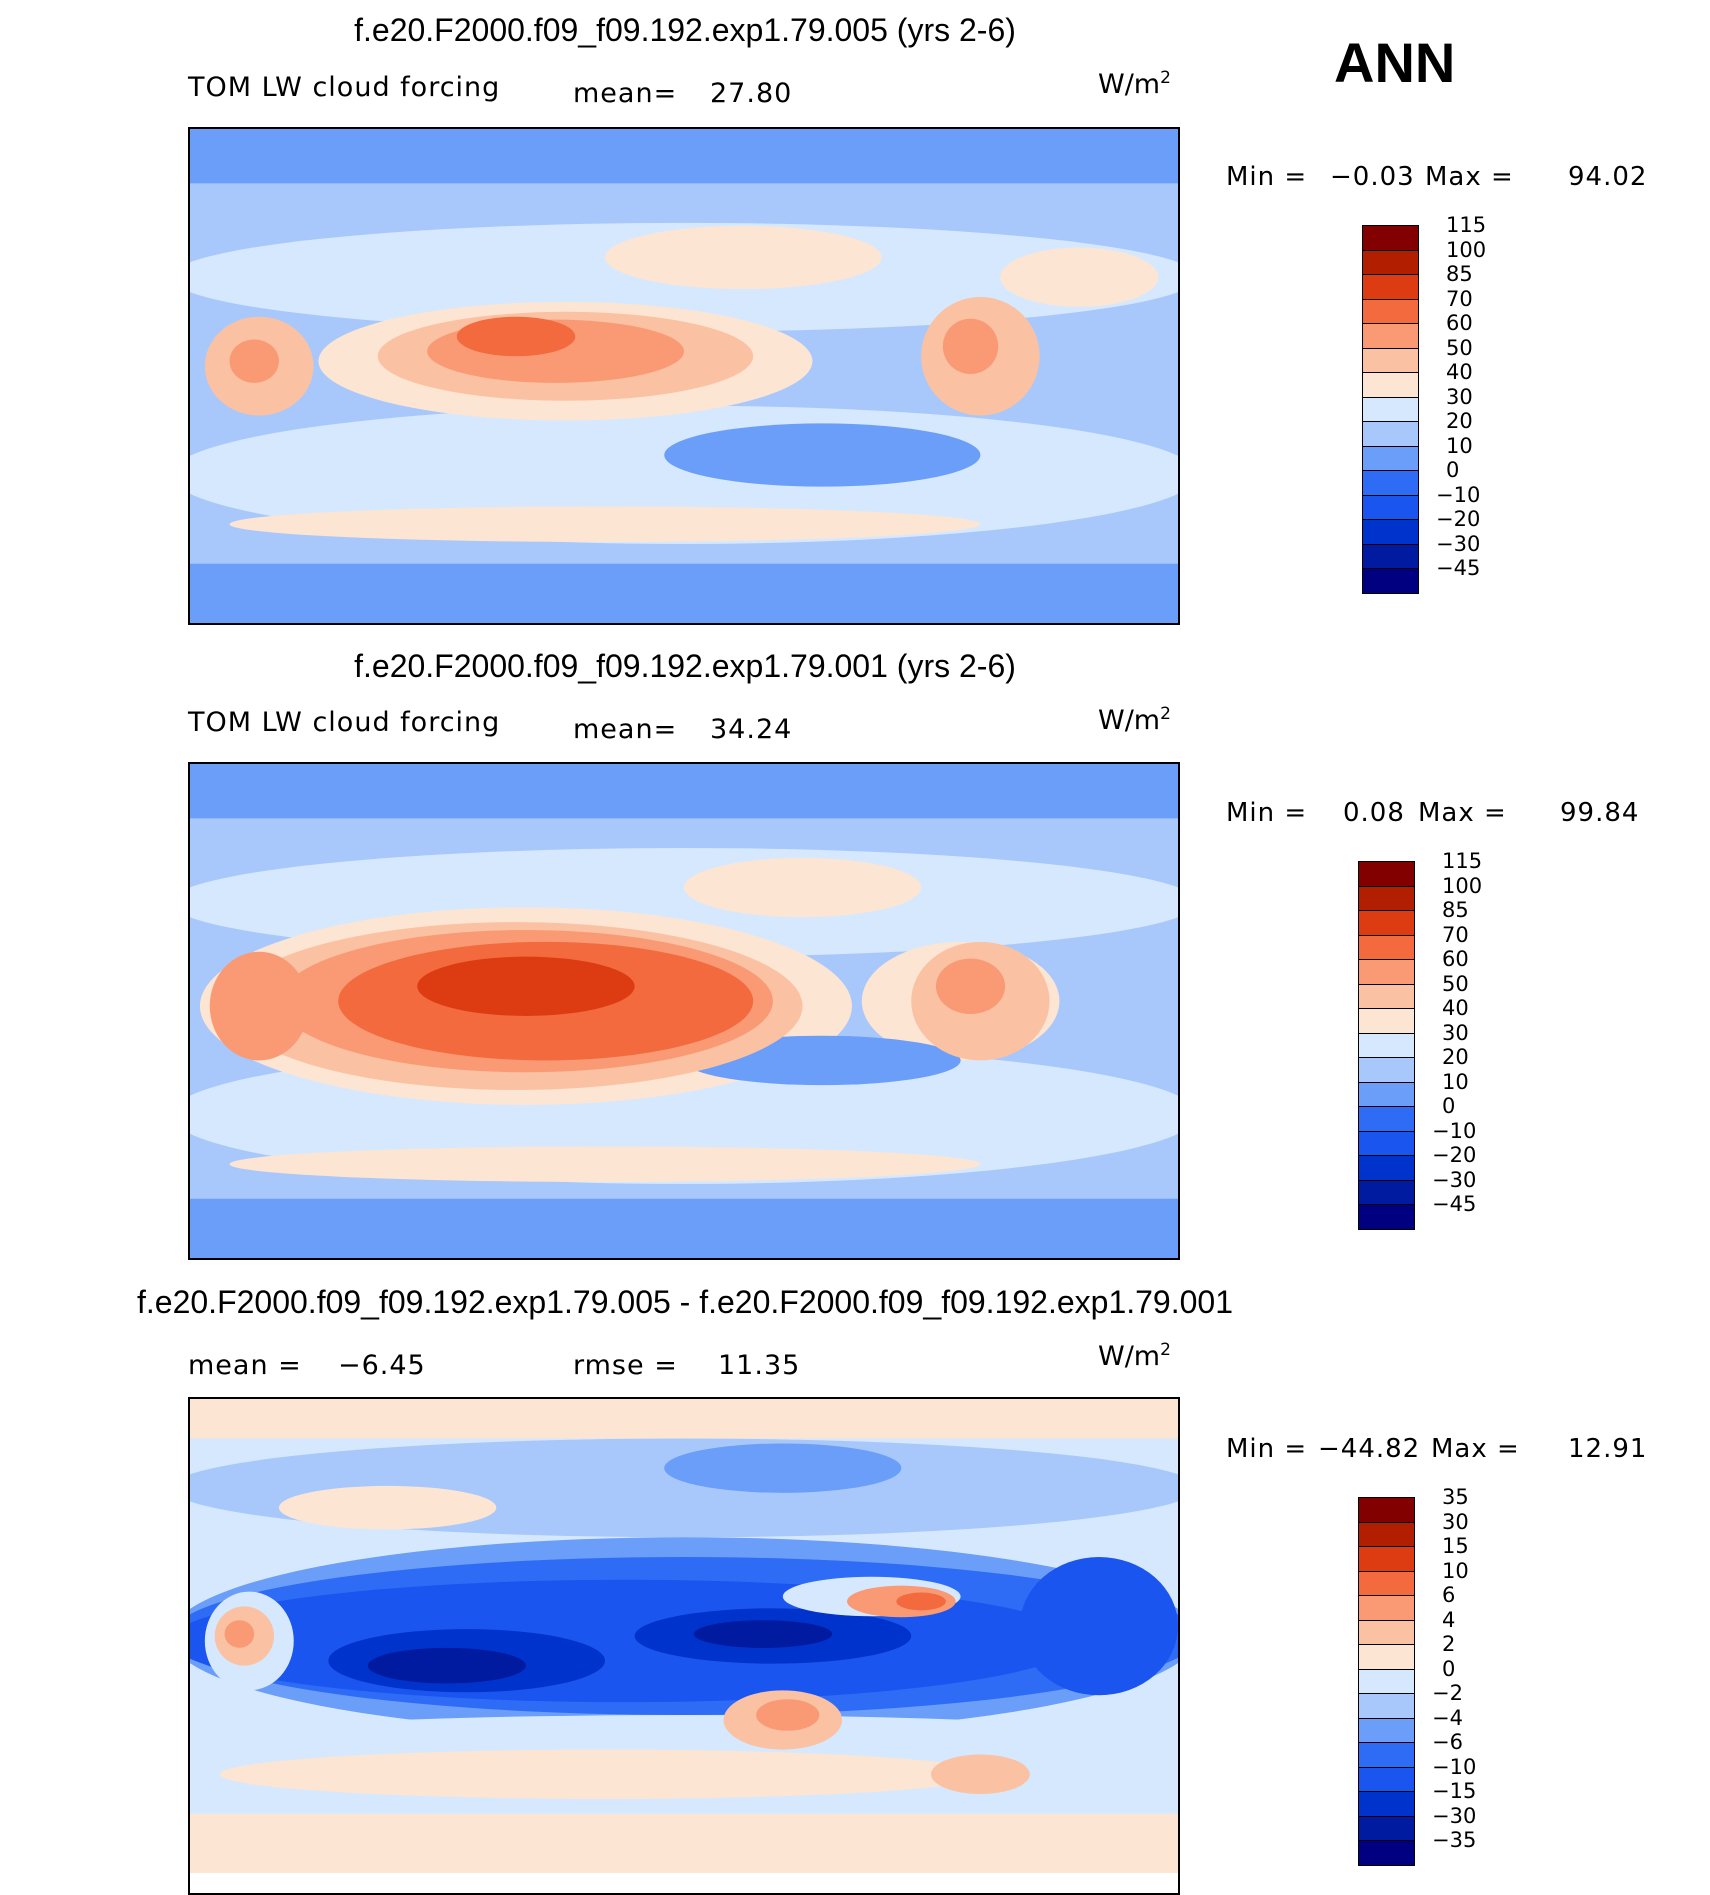 Image resolution: width=1710 pixels, height=1895 pixels. Describe the element at coordinates (1469, 177) in the screenshot. I see `panel-1-max-label: Max =` at that location.